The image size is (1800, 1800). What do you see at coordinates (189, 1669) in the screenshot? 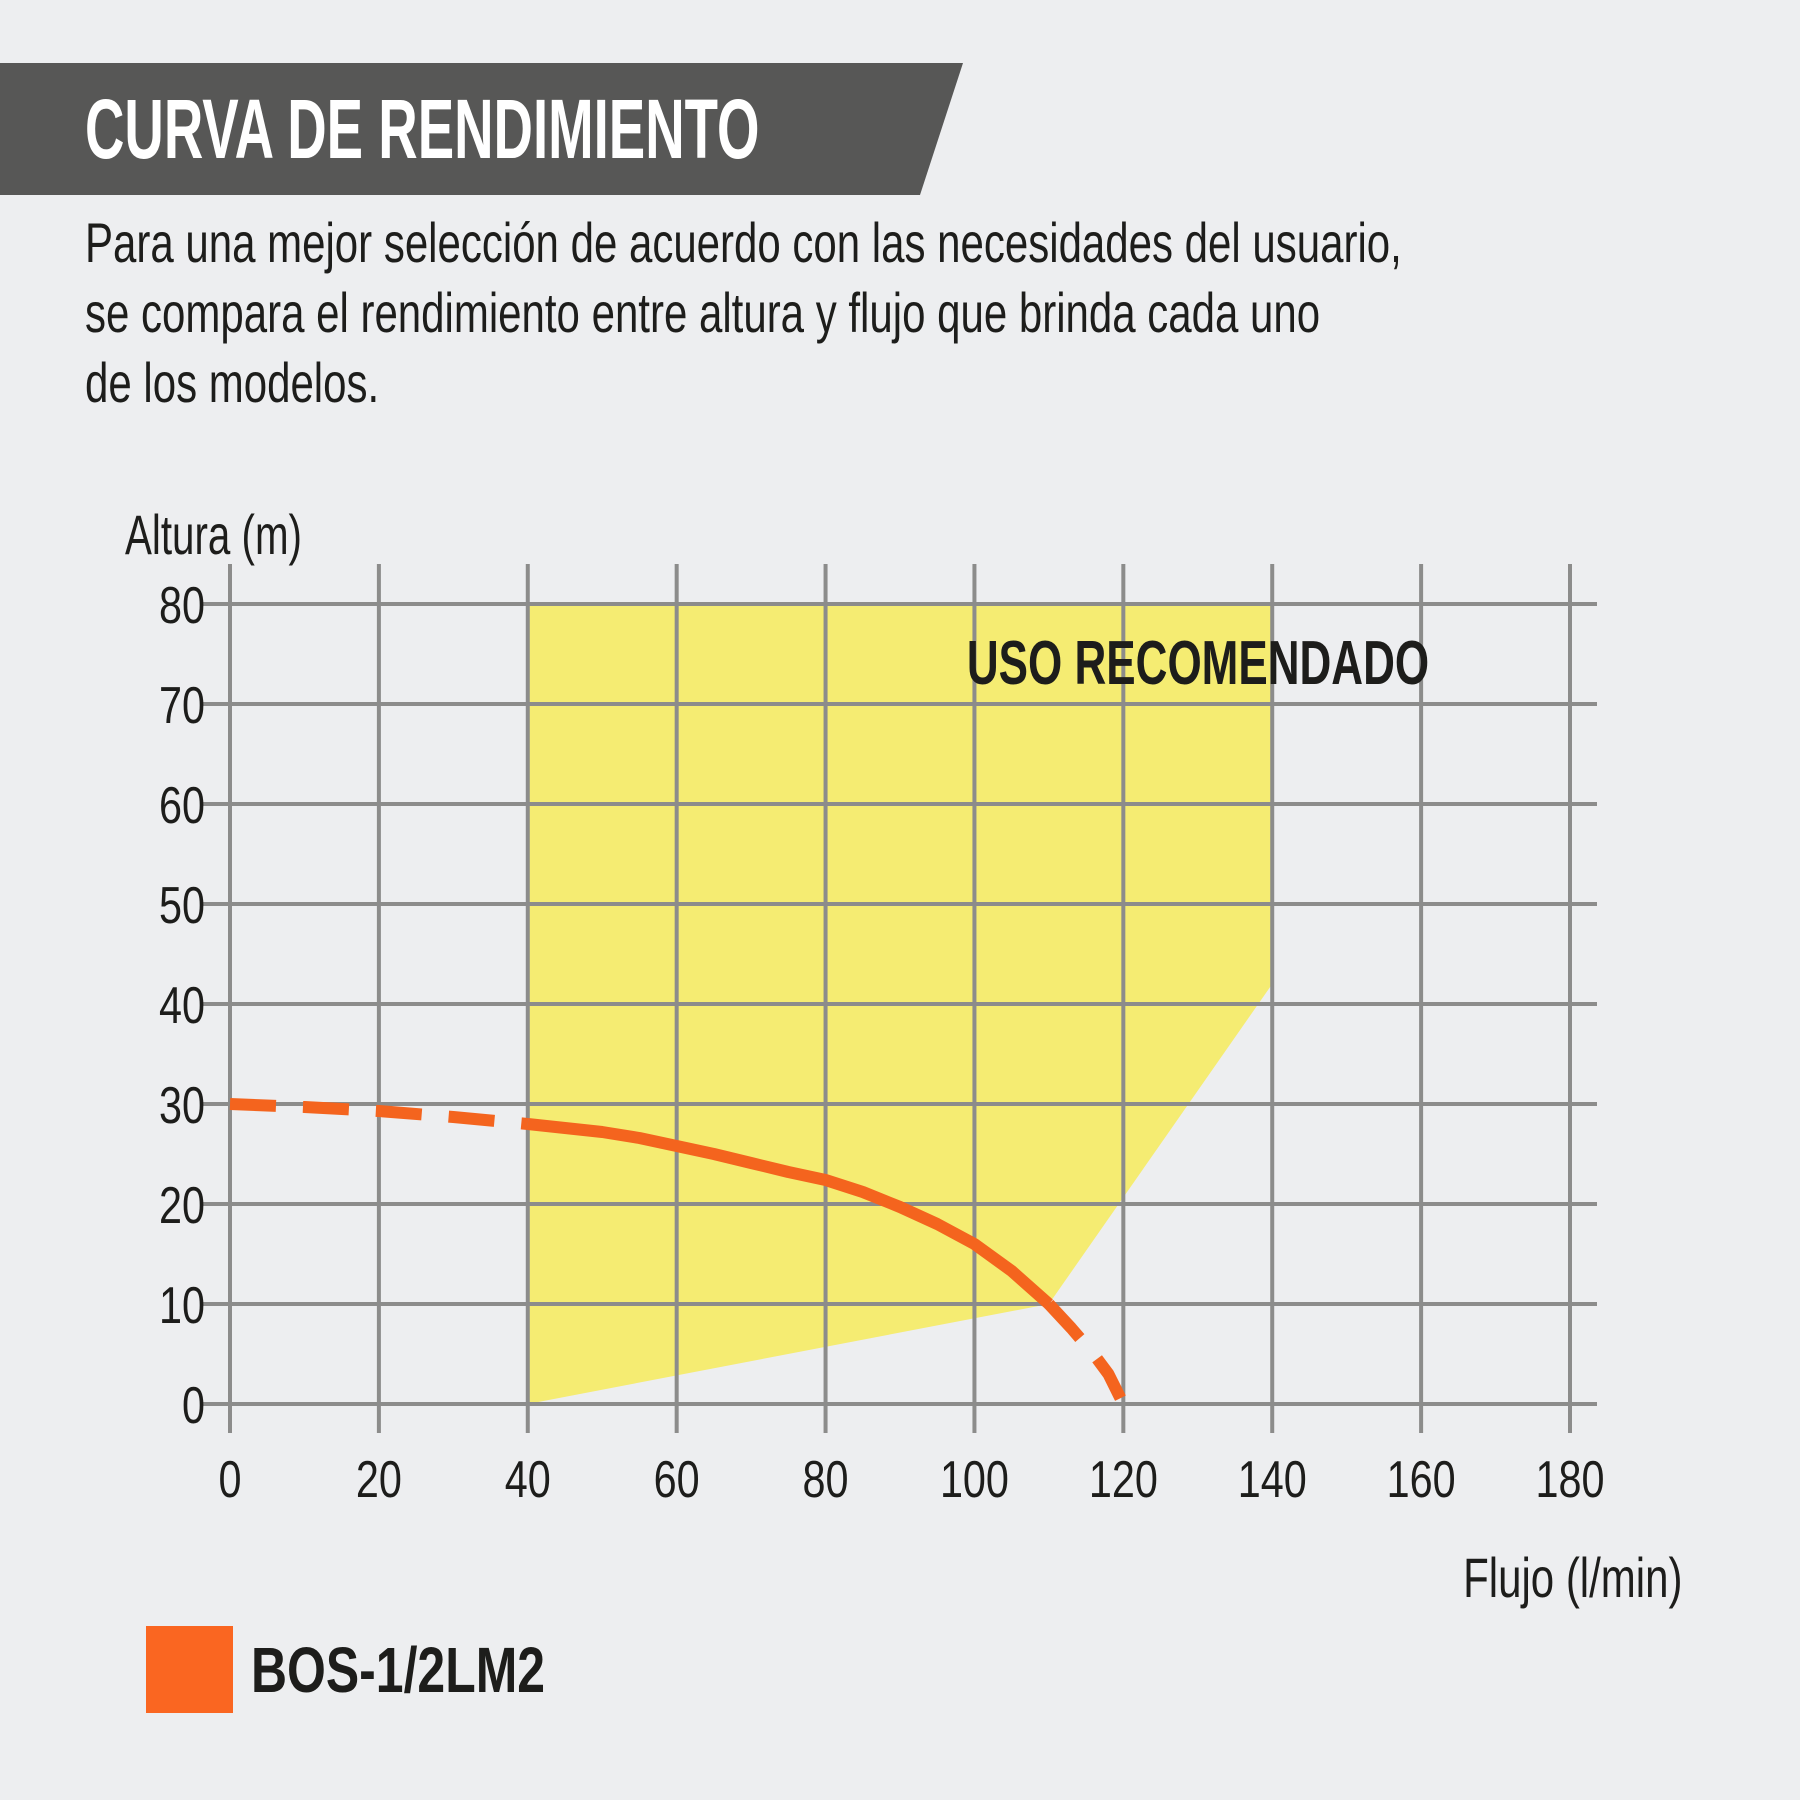
I see `legend-swatch` at bounding box center [189, 1669].